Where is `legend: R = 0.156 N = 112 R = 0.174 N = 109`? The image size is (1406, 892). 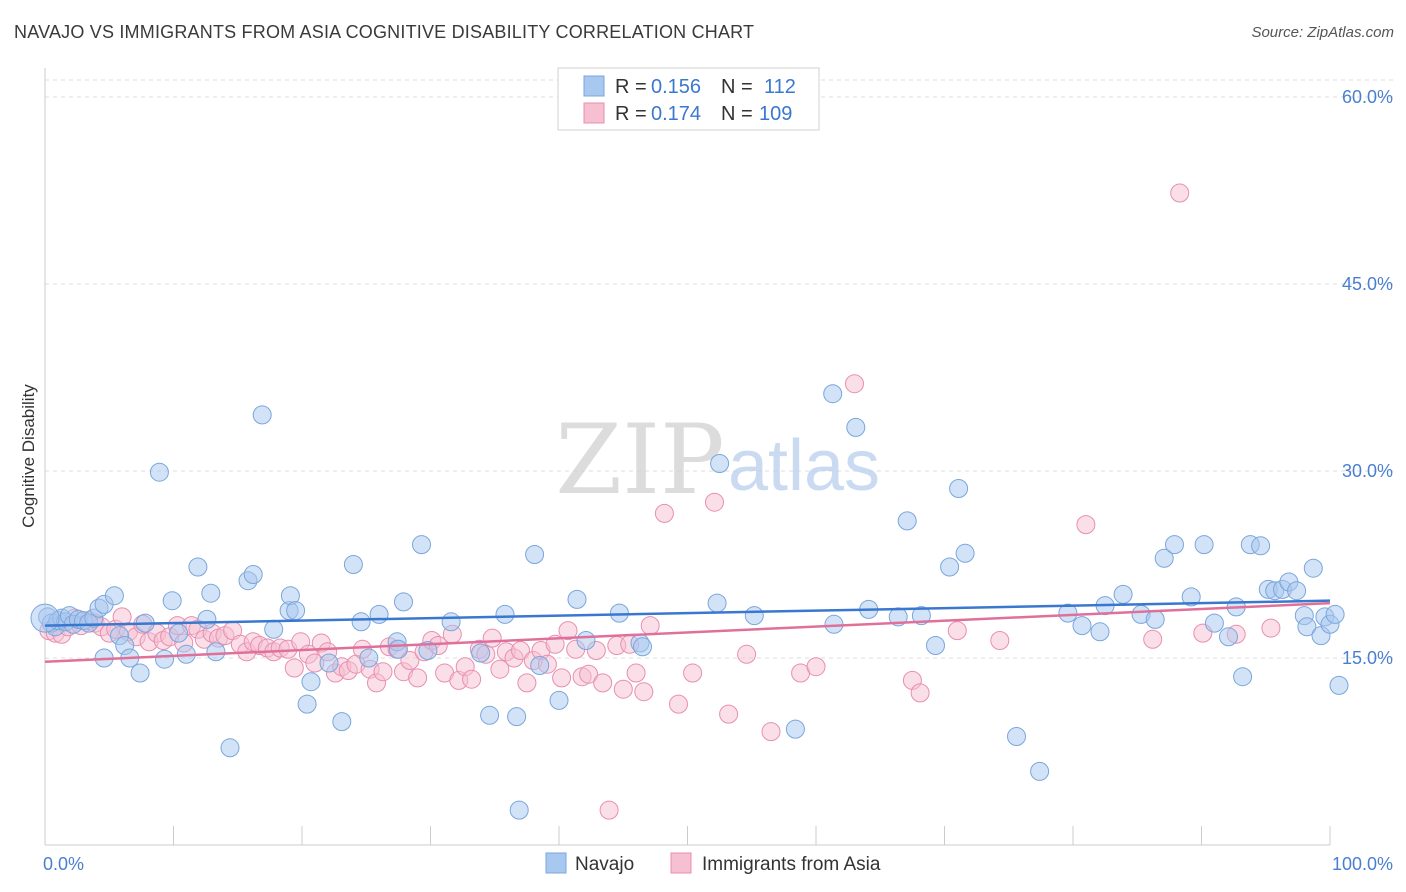 legend: R = 0.156 N = 112 R = 0.174 N = 109 is located at coordinates (688, 99).